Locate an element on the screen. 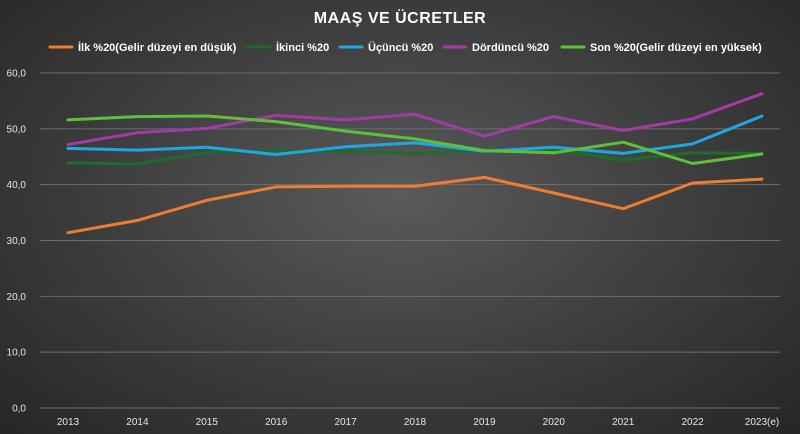 This screenshot has height=434, width=800. legend-label: Dördüncü %20 is located at coordinates (510, 48).